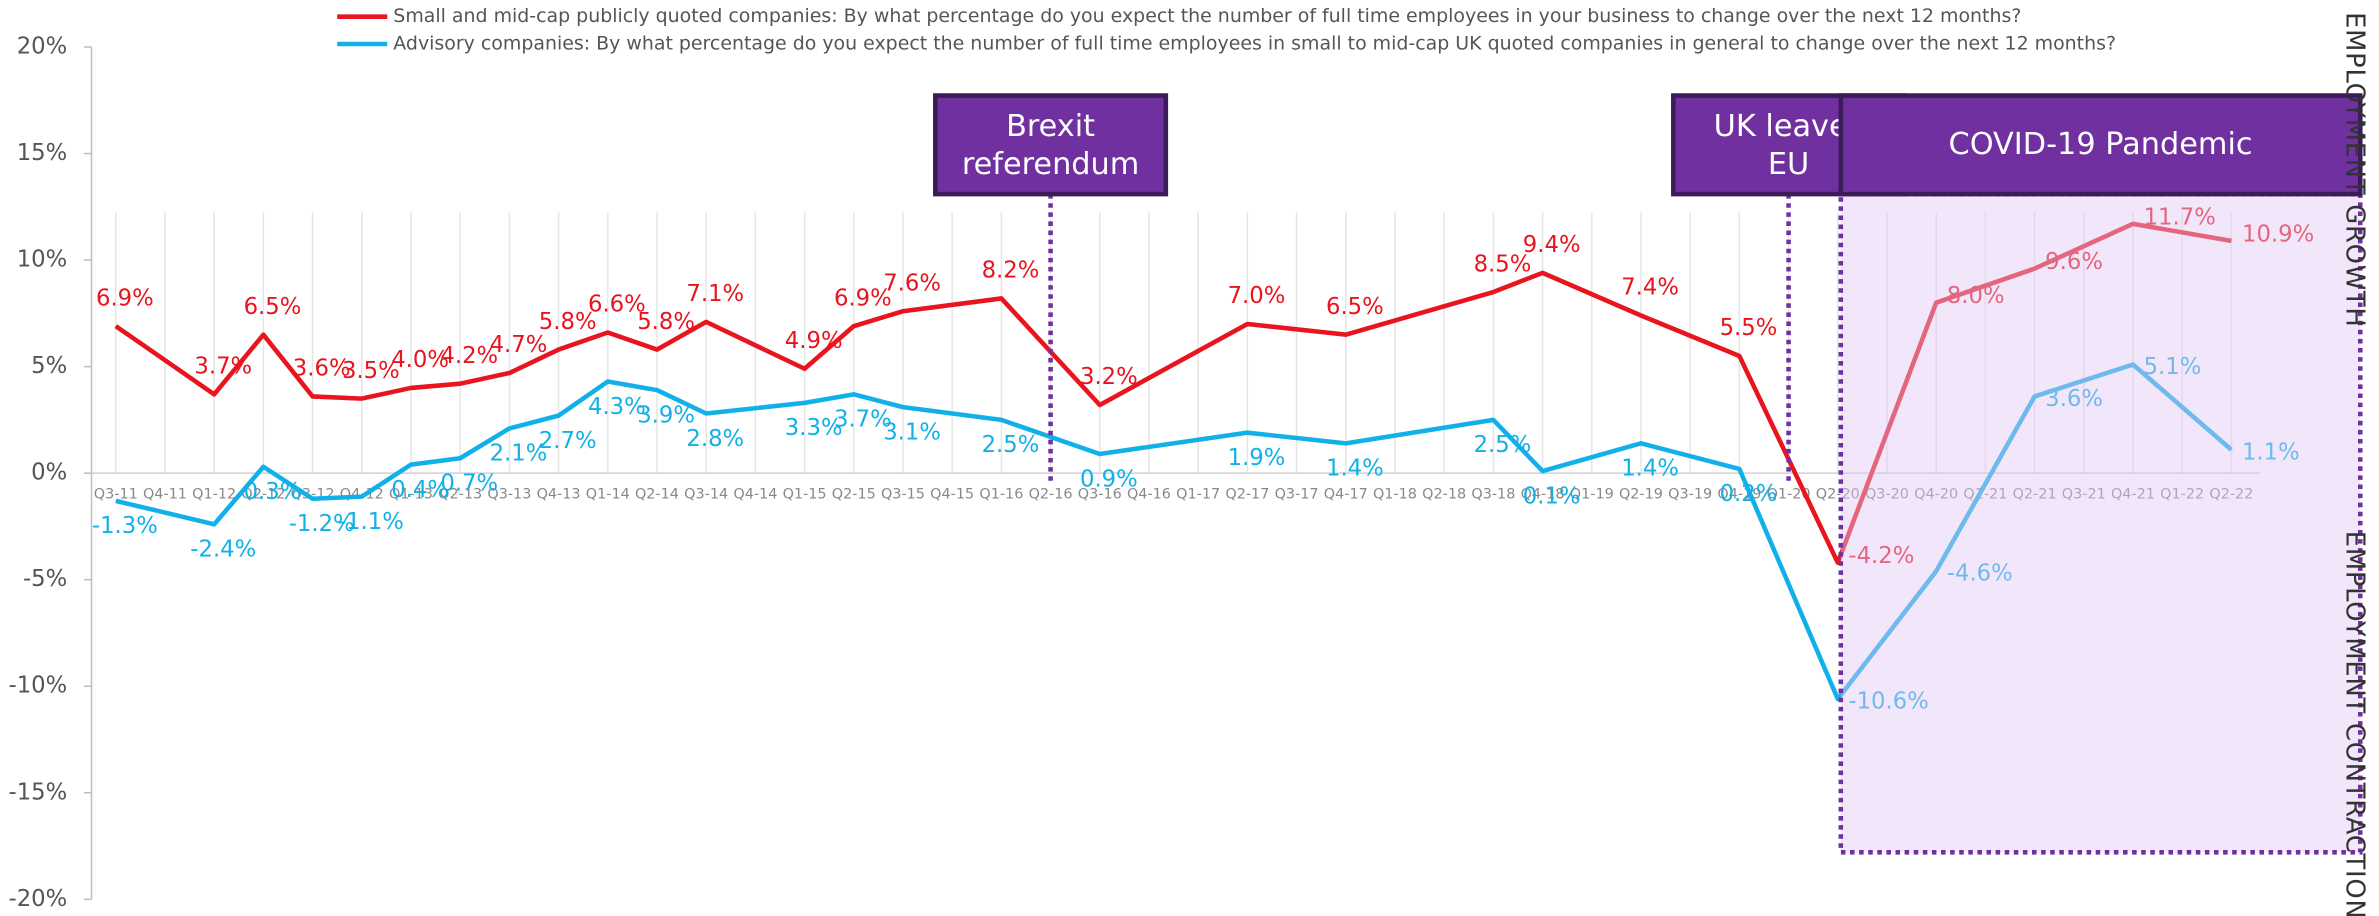 Image resolution: width=2379 pixels, height=916 pixels. Describe the element at coordinates (1789, 126) in the screenshot. I see `annotation-text: UK leaves` at that location.